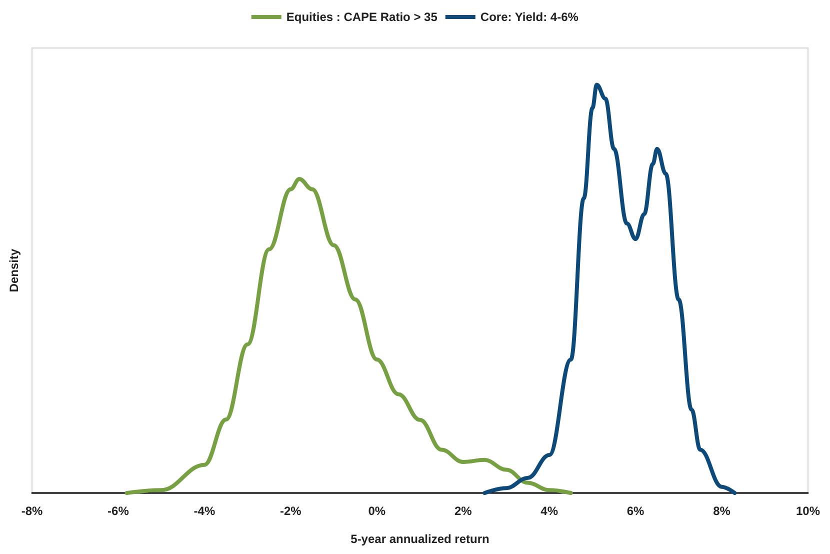  Describe the element at coordinates (420, 539) in the screenshot. I see `x-axis-title: 5-year annualized return` at that location.